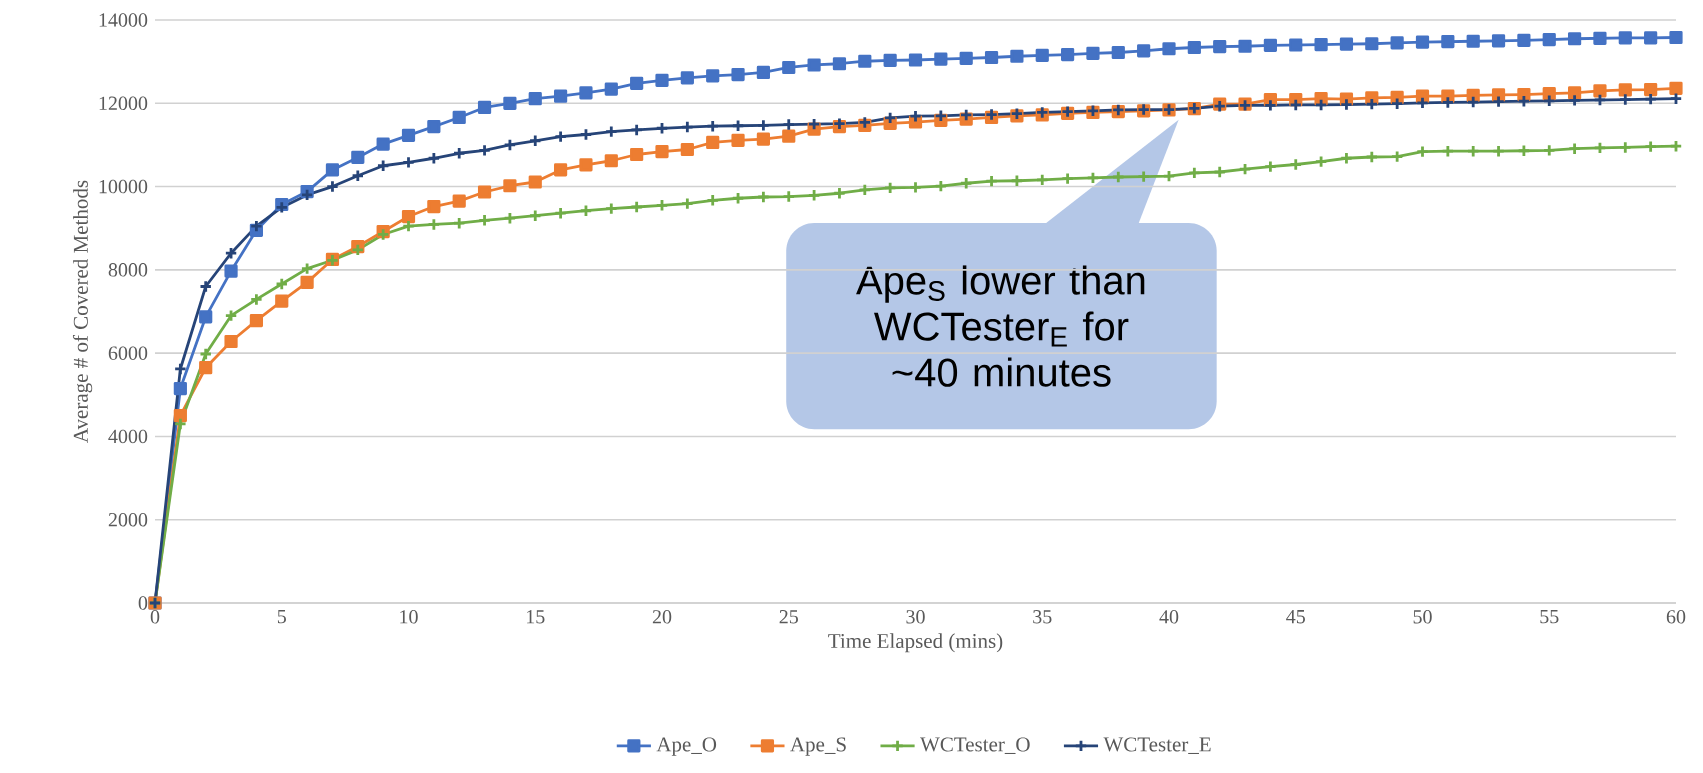  Describe the element at coordinates (281, 617) in the screenshot. I see `x-tick-label: 5` at that location.